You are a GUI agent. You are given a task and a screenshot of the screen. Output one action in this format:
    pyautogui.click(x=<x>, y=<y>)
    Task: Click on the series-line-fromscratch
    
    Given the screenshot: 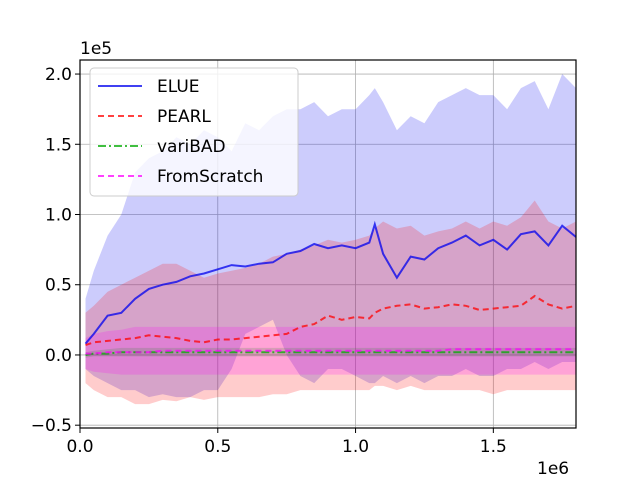 What is the action you would take?
    pyautogui.click(x=330, y=351)
    